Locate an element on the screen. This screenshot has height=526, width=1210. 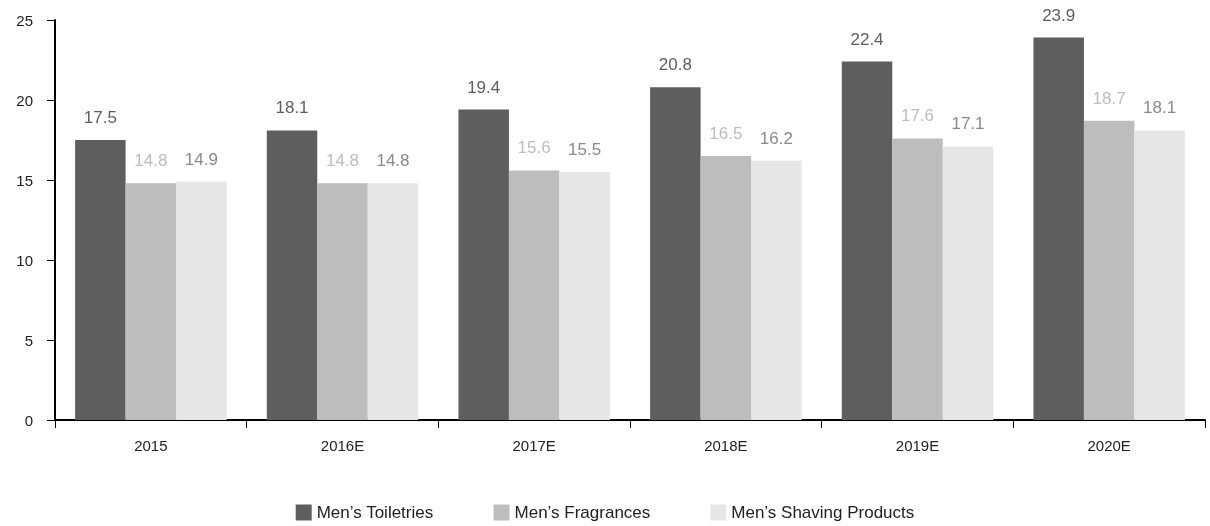
data-label: 20.8 is located at coordinates (675, 65).